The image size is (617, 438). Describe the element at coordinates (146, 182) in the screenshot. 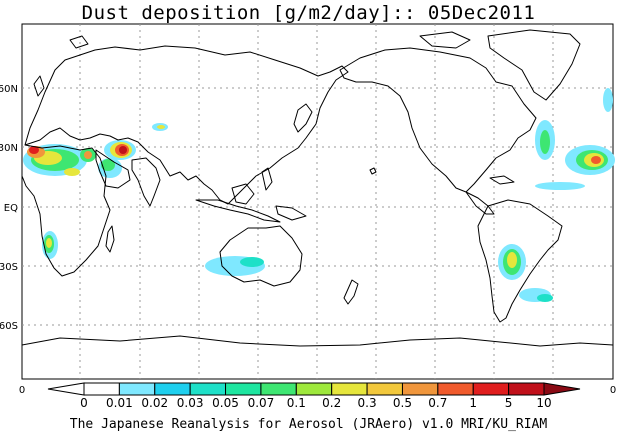

I see `india-coast` at that location.